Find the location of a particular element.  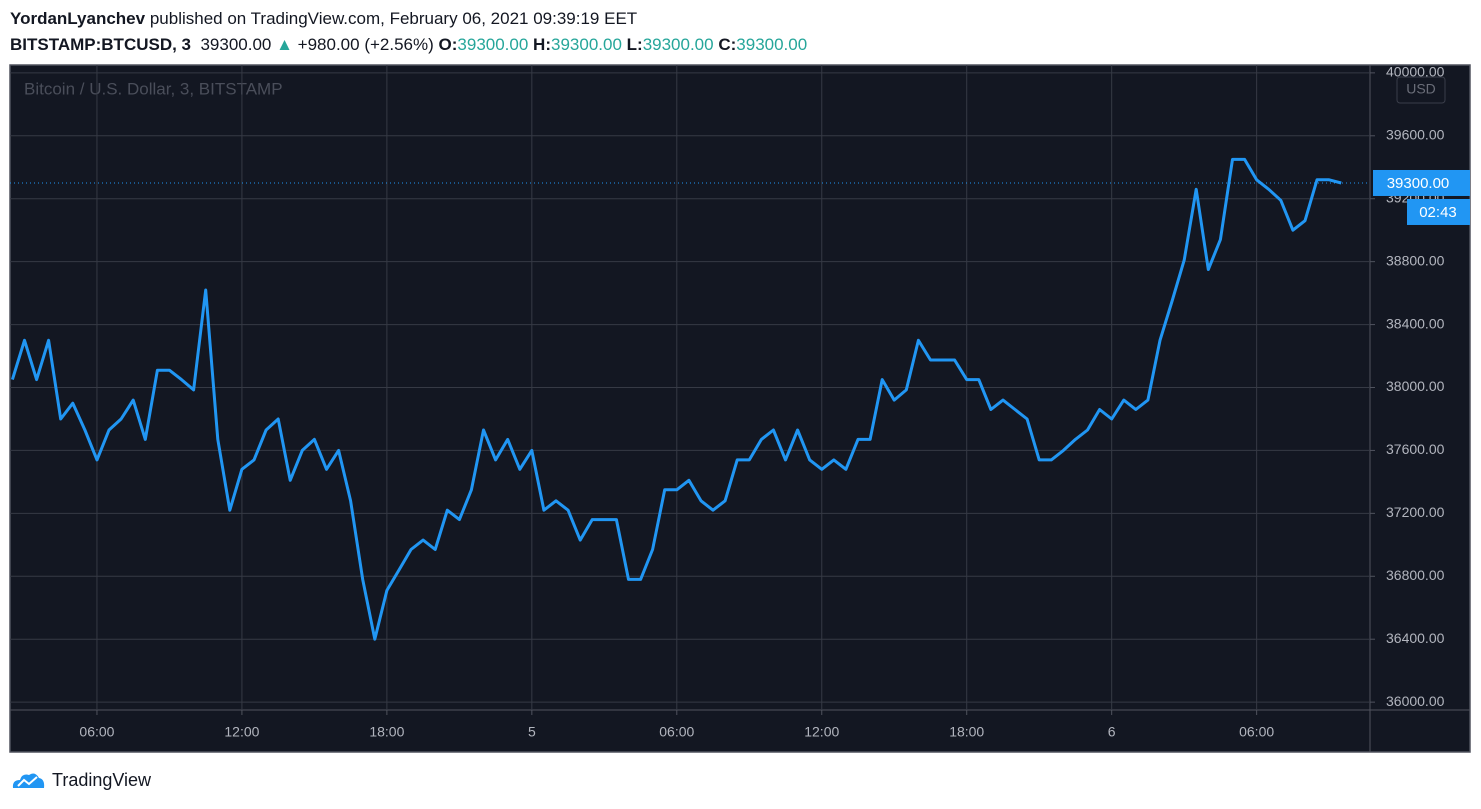

arrow: ▲ is located at coordinates (284, 44).